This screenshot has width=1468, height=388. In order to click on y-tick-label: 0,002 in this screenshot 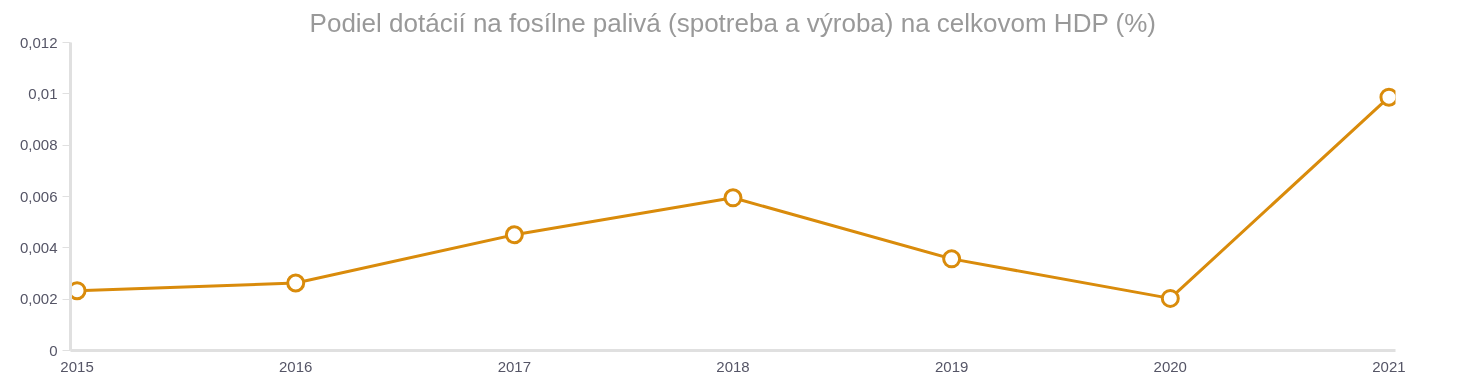, I will do `click(38, 299)`.